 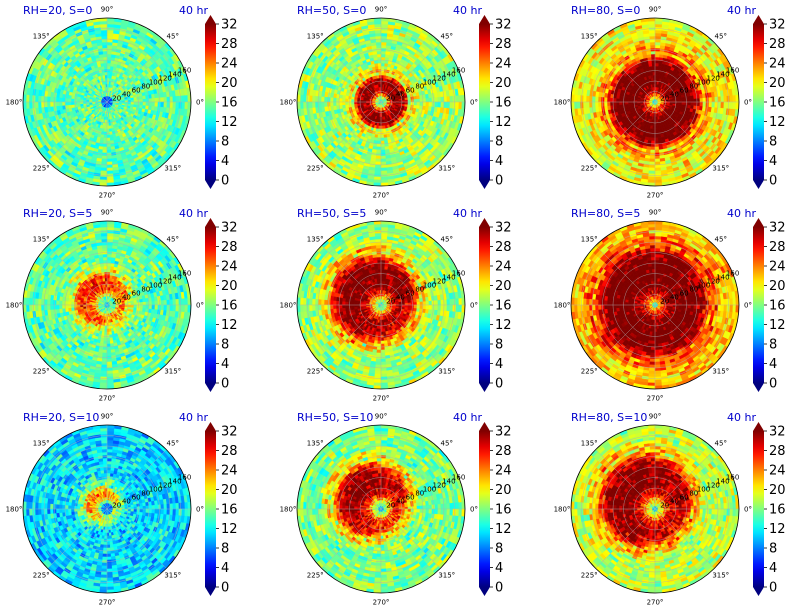 What do you see at coordinates (229, 122) in the screenshot?
I see `colorbar-tick-label: 12` at bounding box center [229, 122].